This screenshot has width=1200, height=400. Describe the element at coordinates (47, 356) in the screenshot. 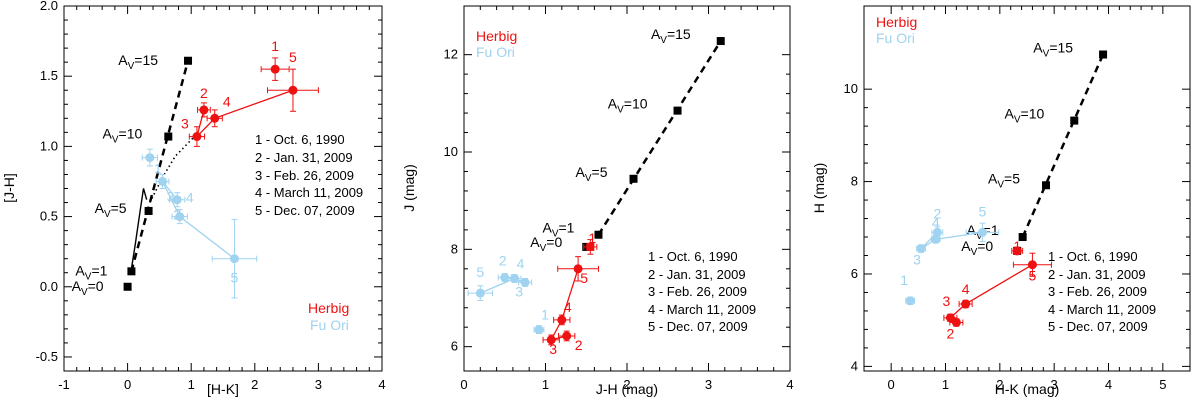

I see `y-tick-label: -0.5` at that location.